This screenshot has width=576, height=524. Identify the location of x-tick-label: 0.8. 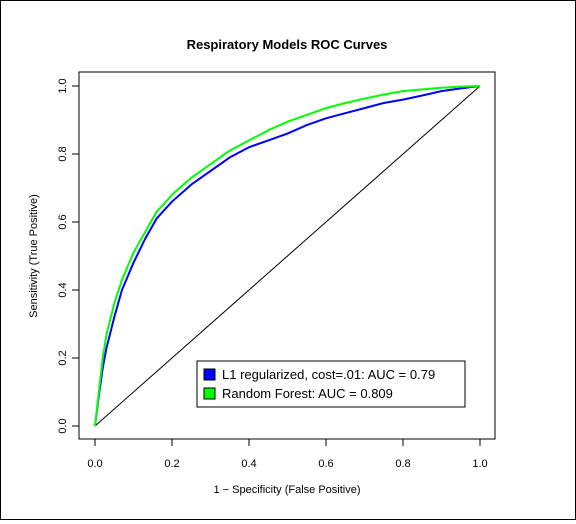
(402, 464).